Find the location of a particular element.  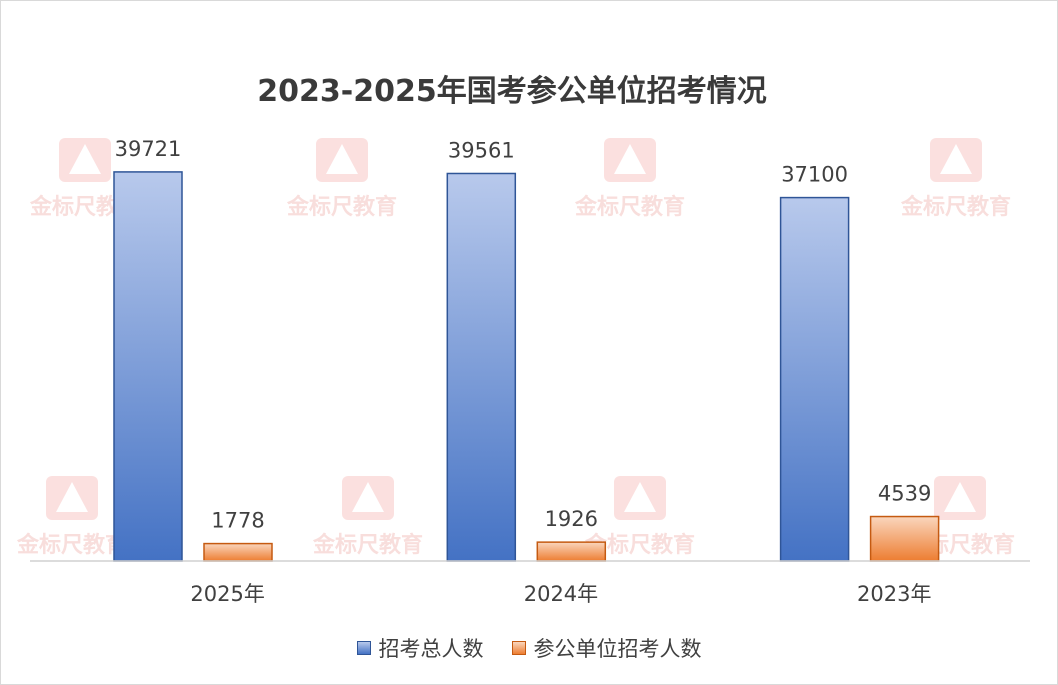

legend-label-total: 招考总人数 is located at coordinates (431, 649).